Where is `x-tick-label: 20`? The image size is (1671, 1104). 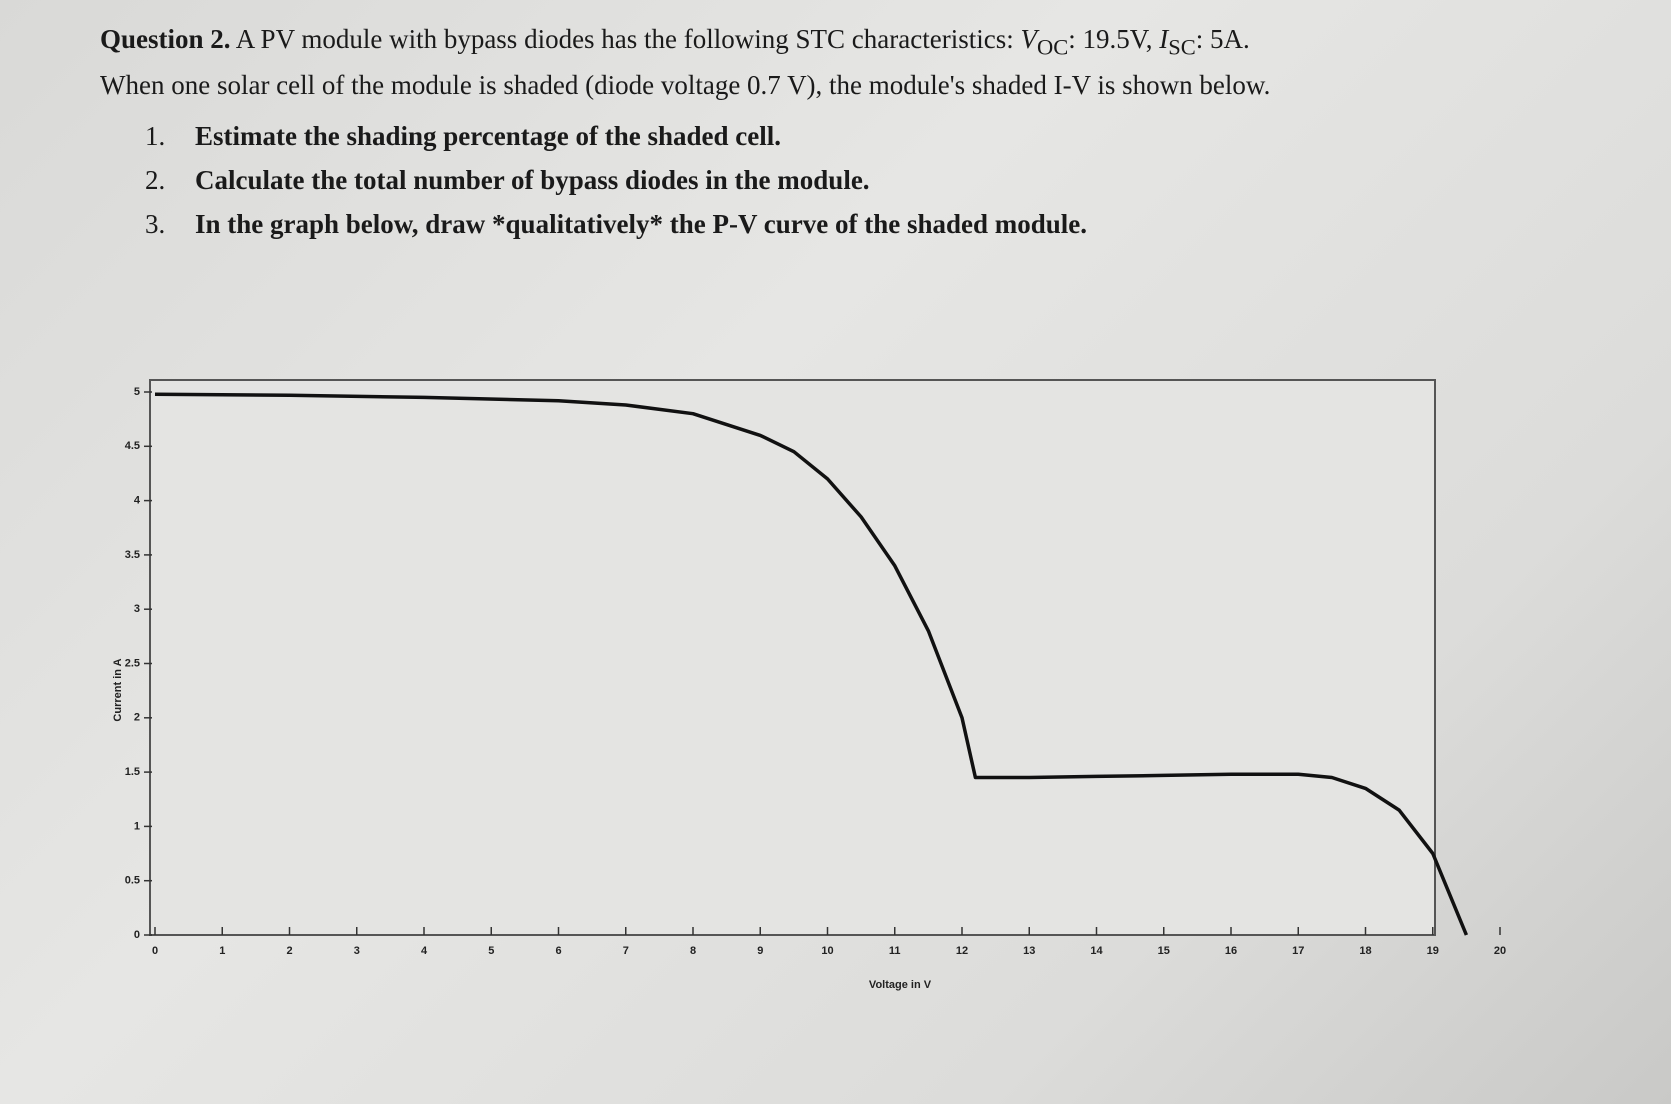 x-tick-label: 20 is located at coordinates (1500, 951).